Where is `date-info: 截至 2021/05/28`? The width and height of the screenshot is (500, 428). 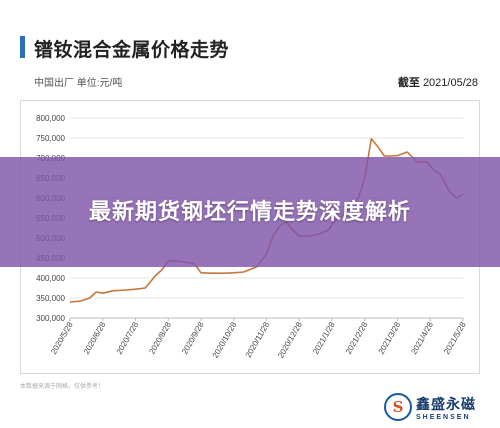 date-info: 截至 2021/05/28 is located at coordinates (438, 82).